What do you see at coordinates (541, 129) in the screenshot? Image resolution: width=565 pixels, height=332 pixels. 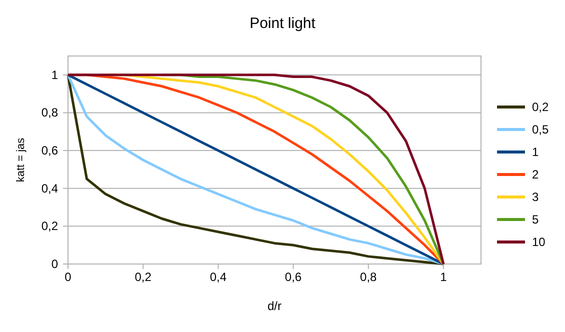 I see `legend-label: 0,5` at bounding box center [541, 129].